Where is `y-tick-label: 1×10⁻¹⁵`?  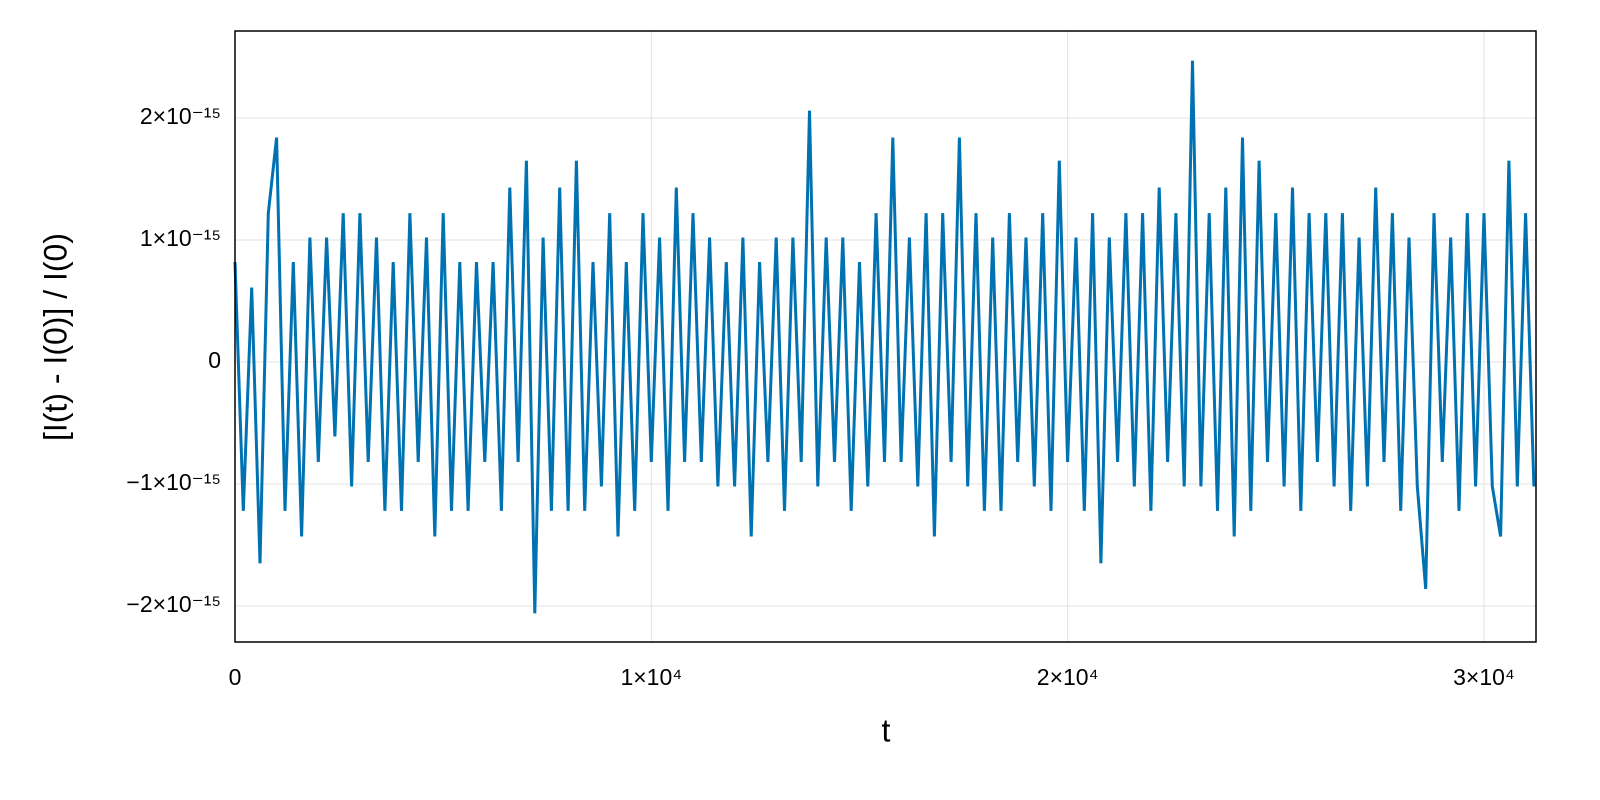
y-tick-label: 1×10⁻¹⁵ is located at coordinates (180, 238).